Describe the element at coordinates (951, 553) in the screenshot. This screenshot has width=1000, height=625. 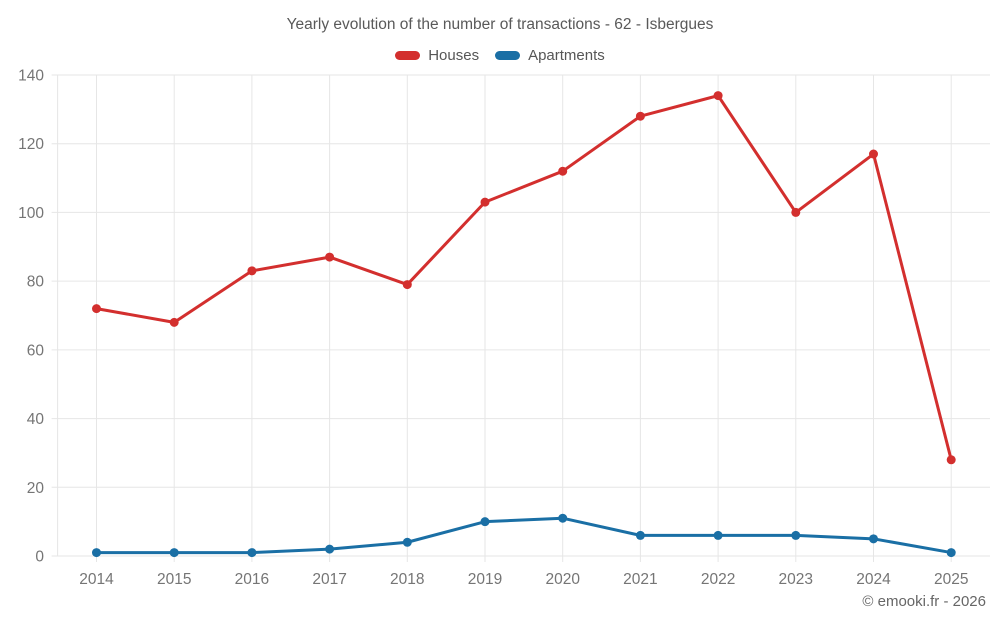
I see `data-point-apartments-2025` at that location.